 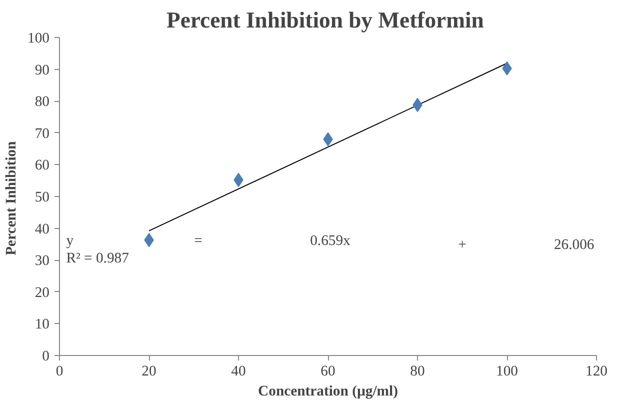 I want to click on chart-title: Percent Inhibition by Metformin, so click(x=325, y=20).